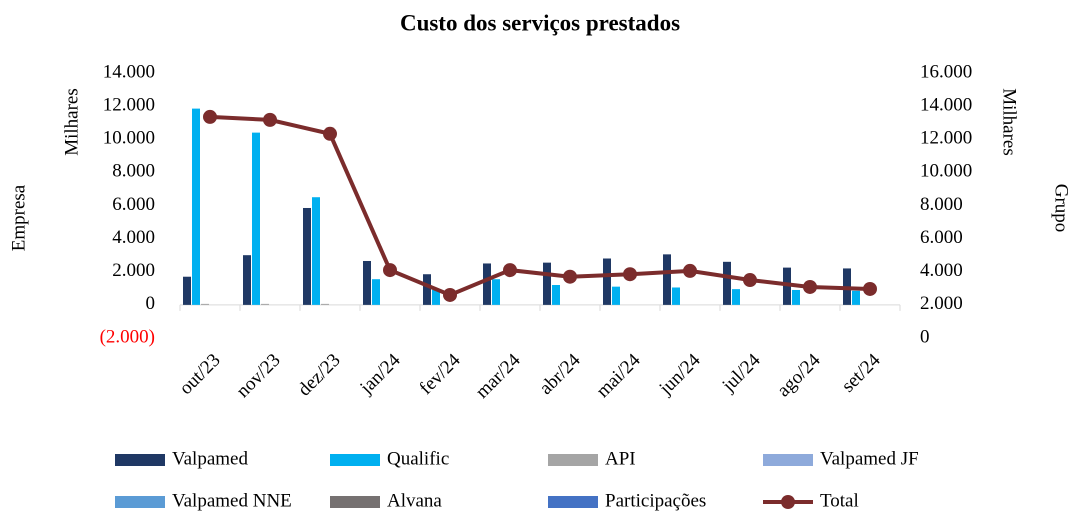 Image resolution: width=1068 pixels, height=514 pixels. I want to click on y-tick-label: 4.000, so click(133, 237).